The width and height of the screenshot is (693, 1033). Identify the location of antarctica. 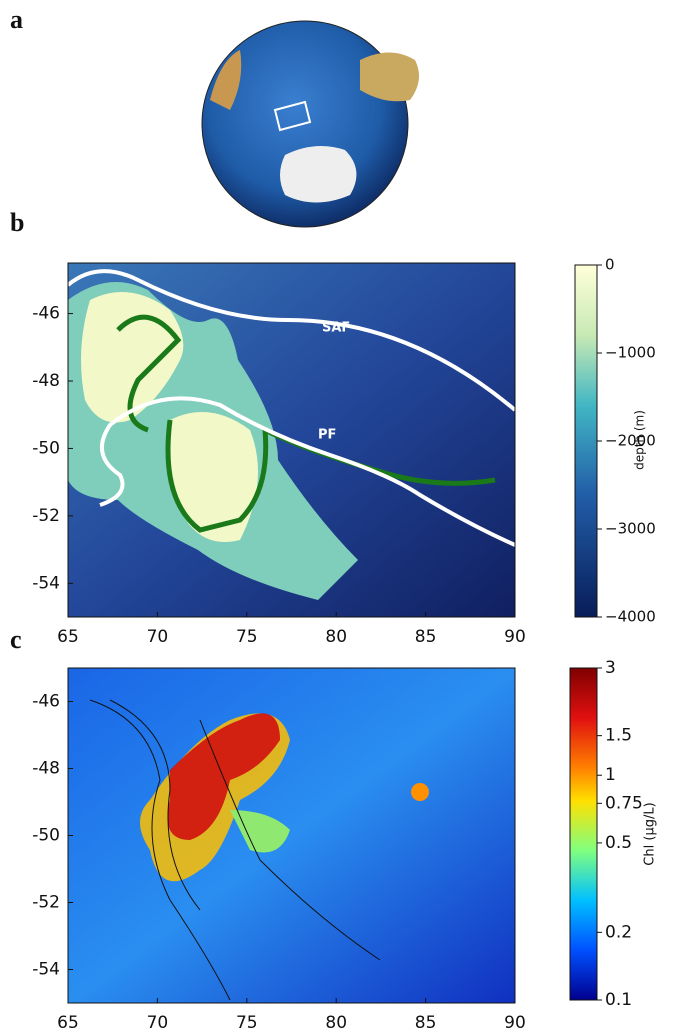
(318, 174).